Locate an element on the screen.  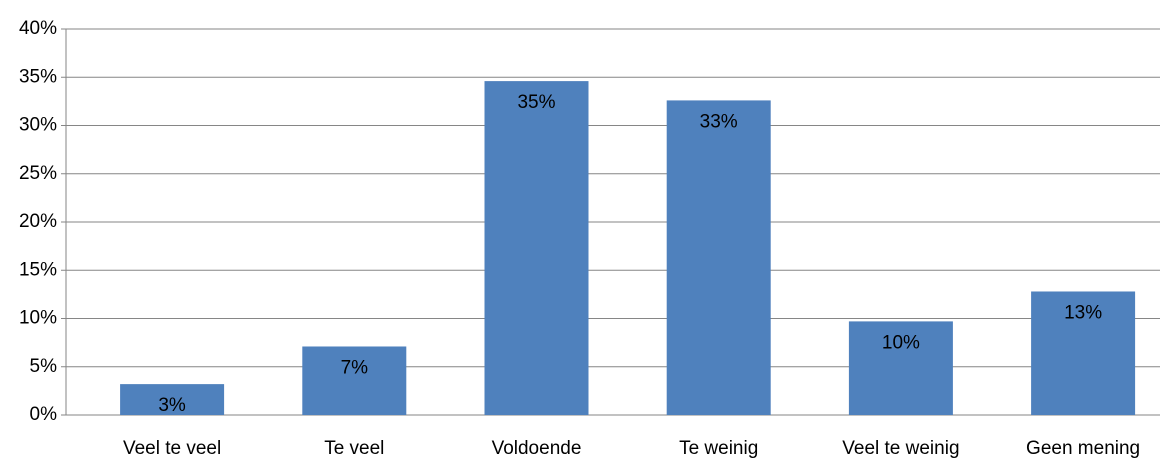
y-tick-label: 20% is located at coordinates (38, 221).